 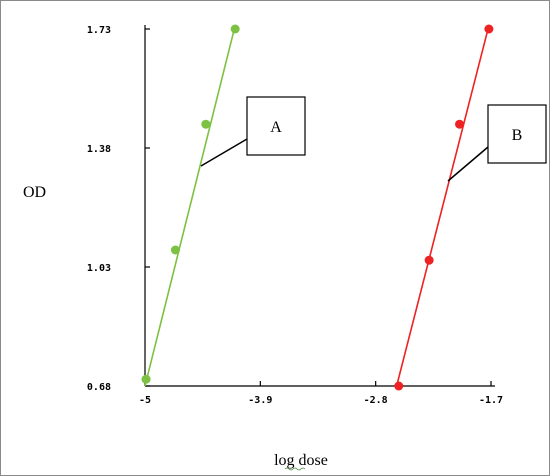 I want to click on series-line-B, so click(x=442, y=206).